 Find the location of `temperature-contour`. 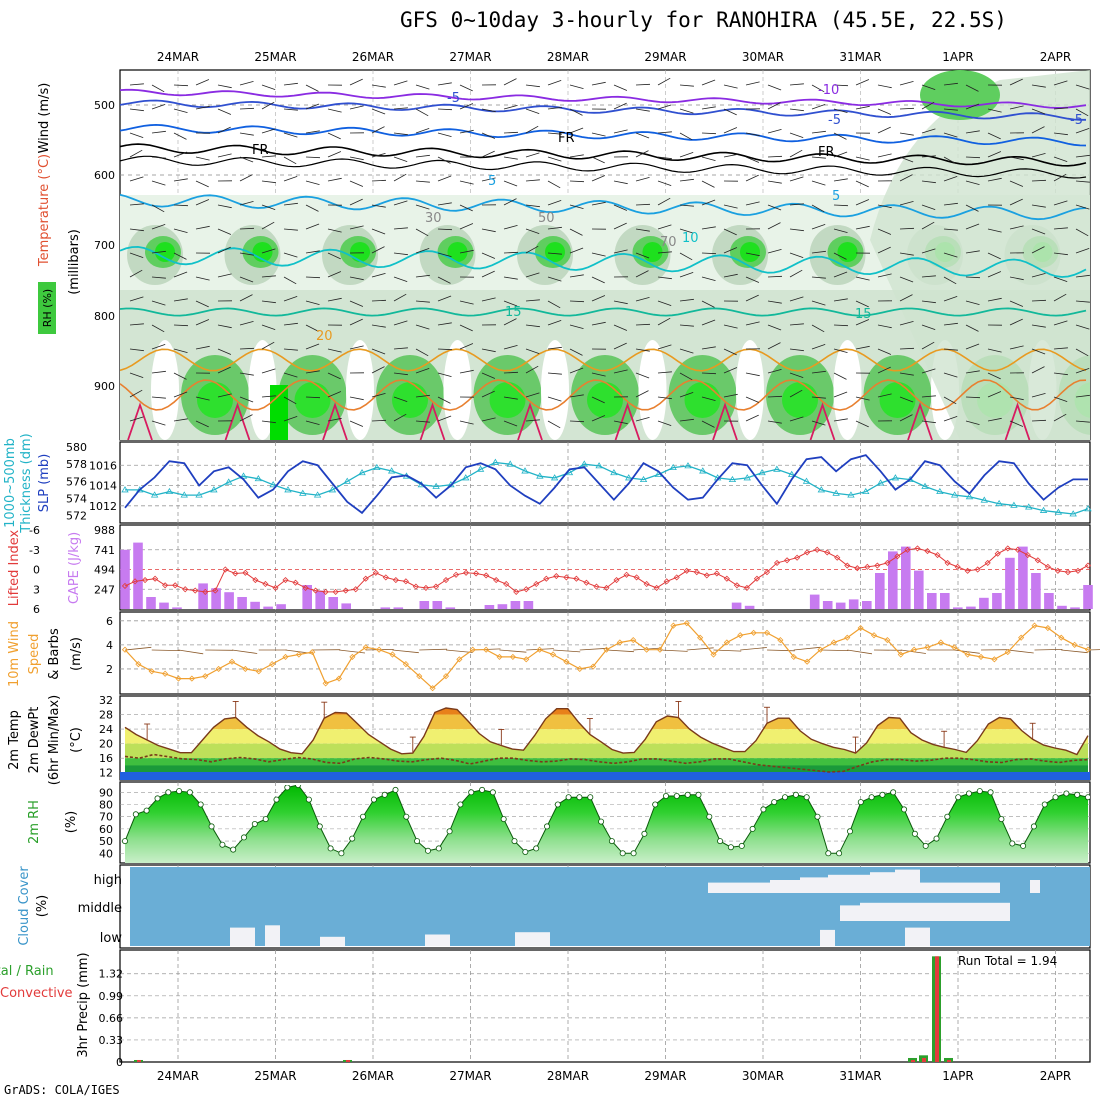

temperature-contour is located at coordinates (335, 421).